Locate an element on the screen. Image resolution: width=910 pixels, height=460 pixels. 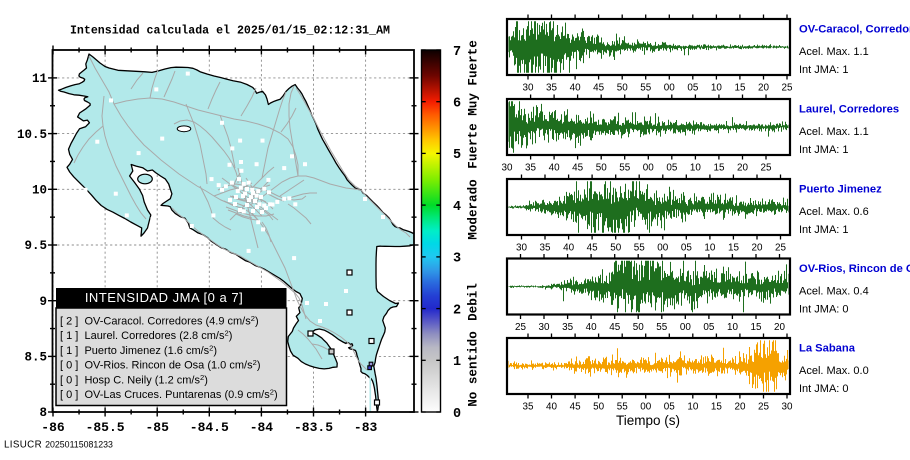
svg-text: -83.5 is located at coordinates (313, 427).